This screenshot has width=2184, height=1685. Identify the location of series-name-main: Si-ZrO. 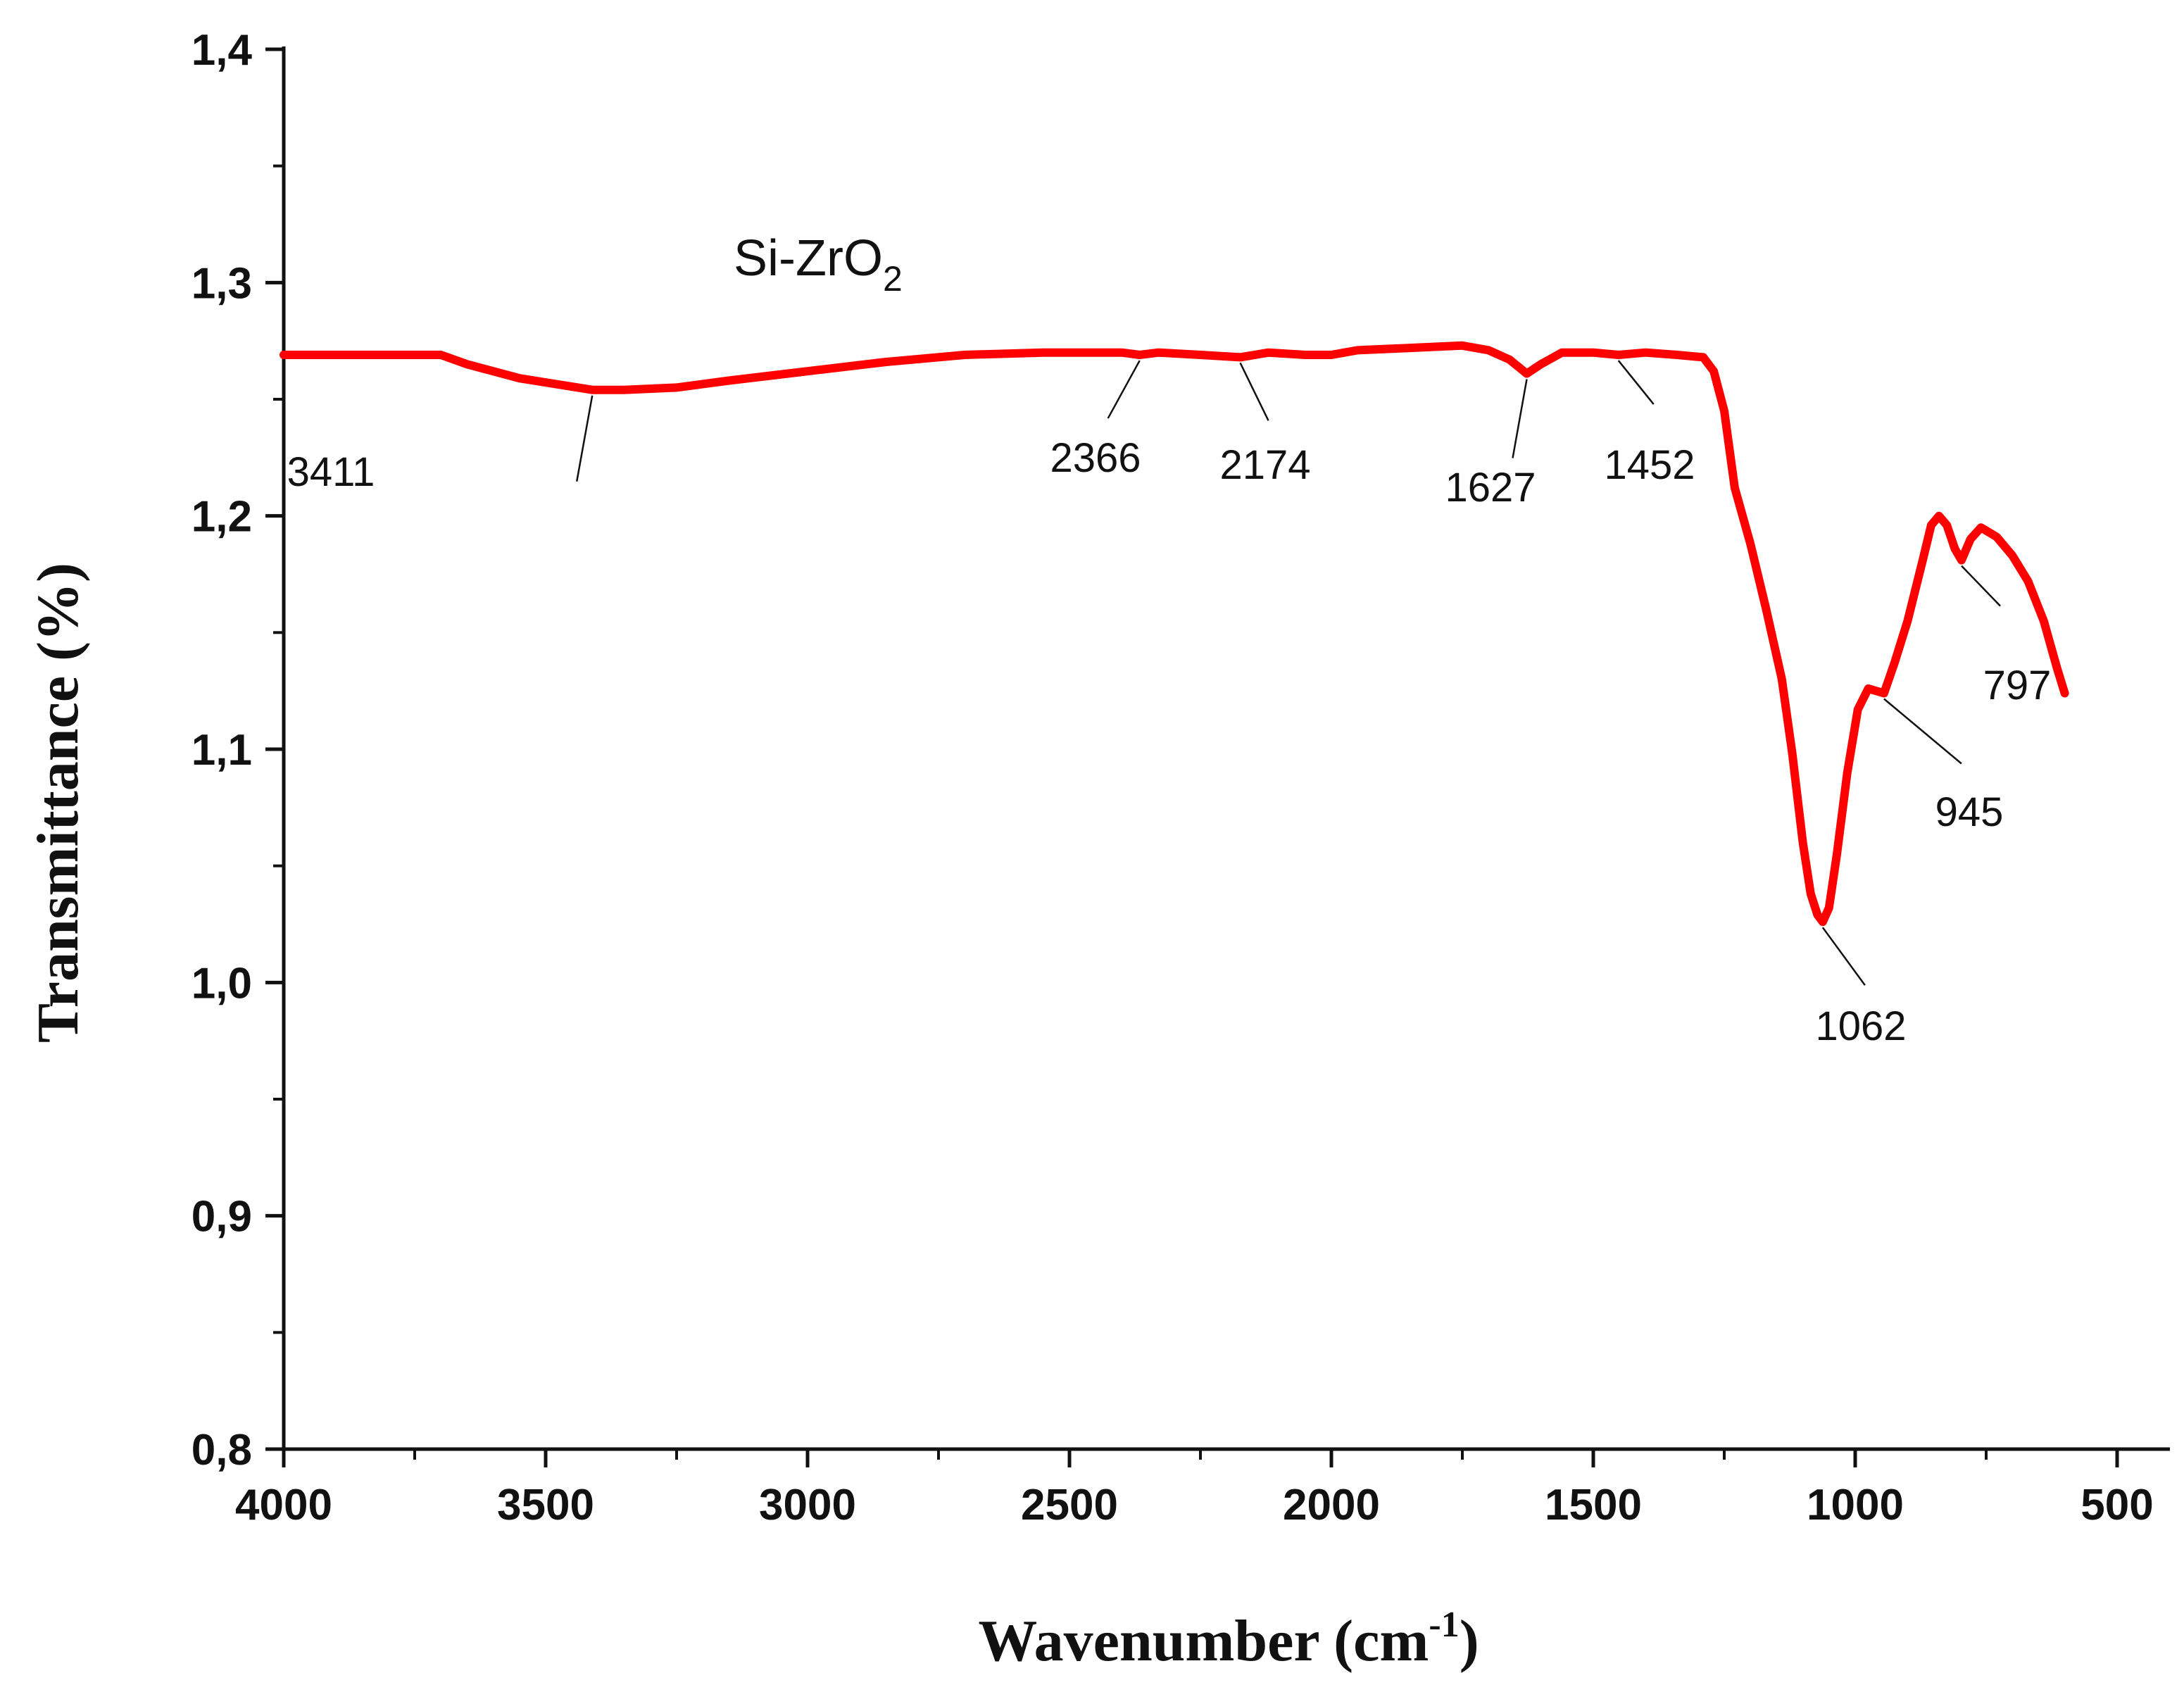
(808, 258).